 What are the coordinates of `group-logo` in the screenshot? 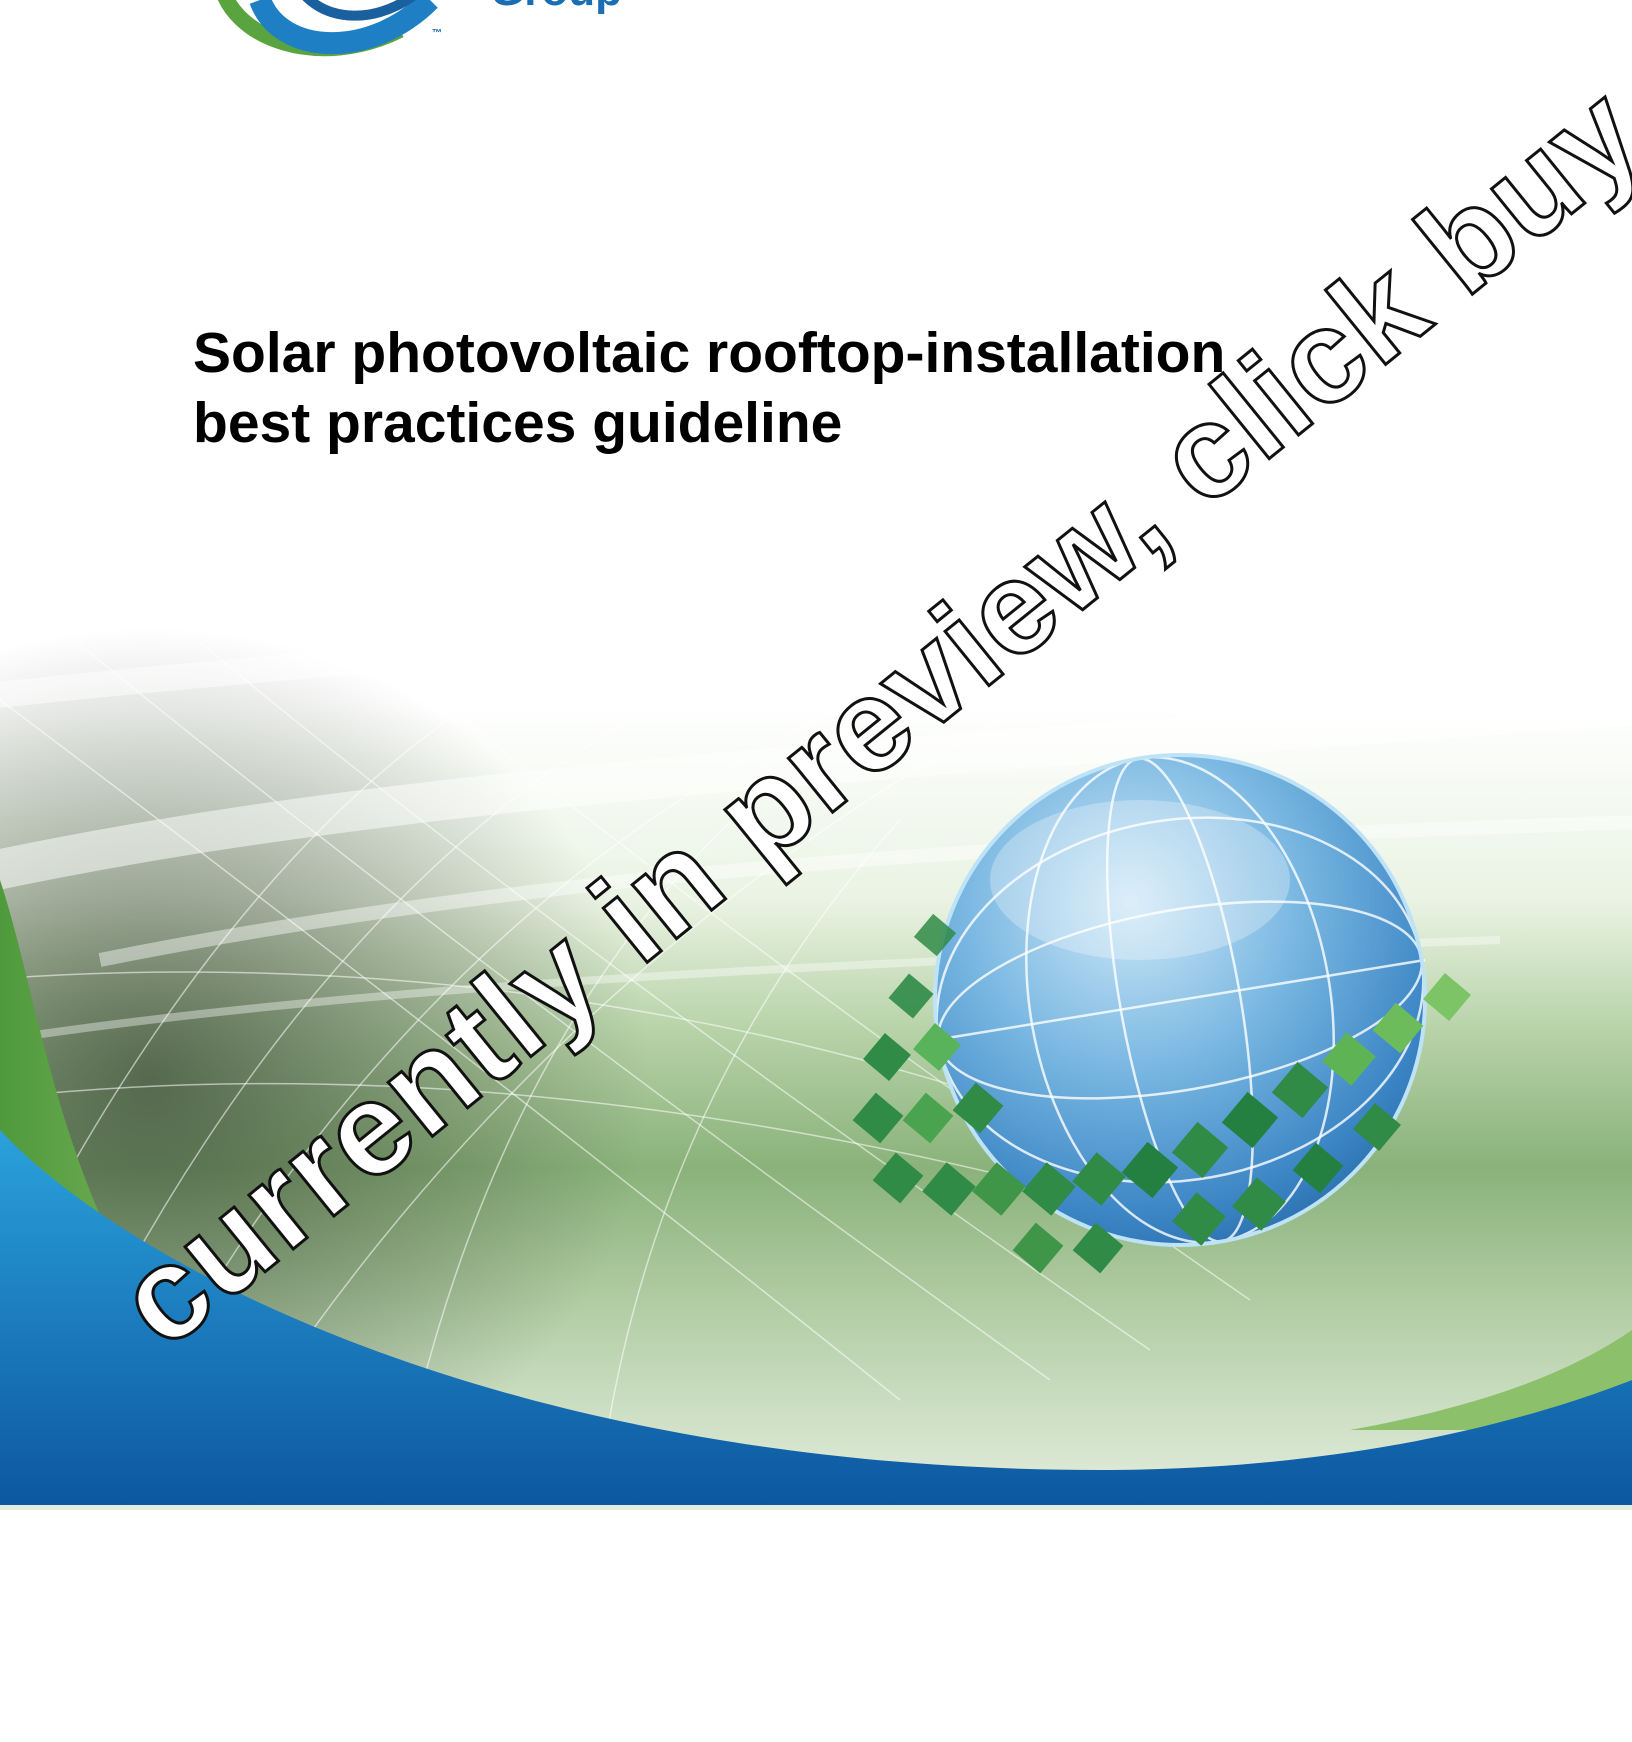 It's located at (340, 35).